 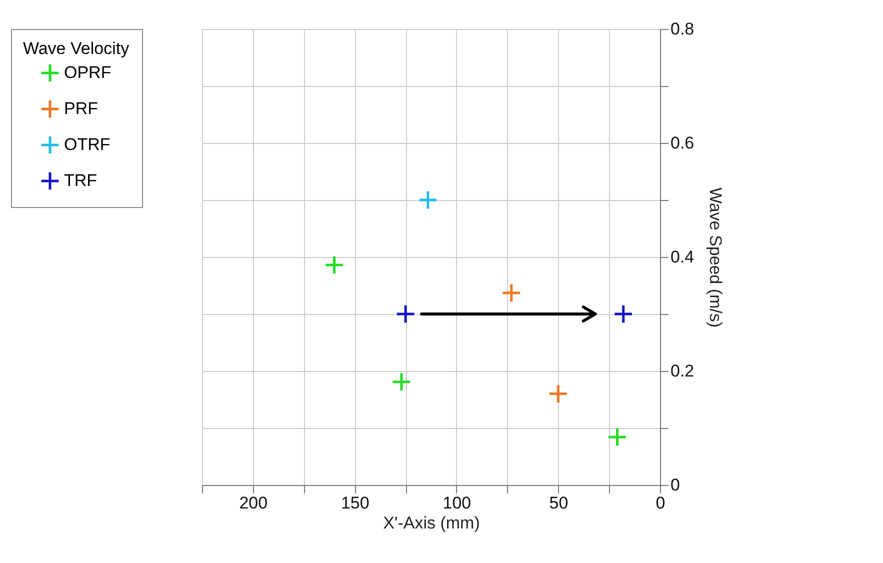 I want to click on y-tick-label: 0.4, so click(x=682, y=257).